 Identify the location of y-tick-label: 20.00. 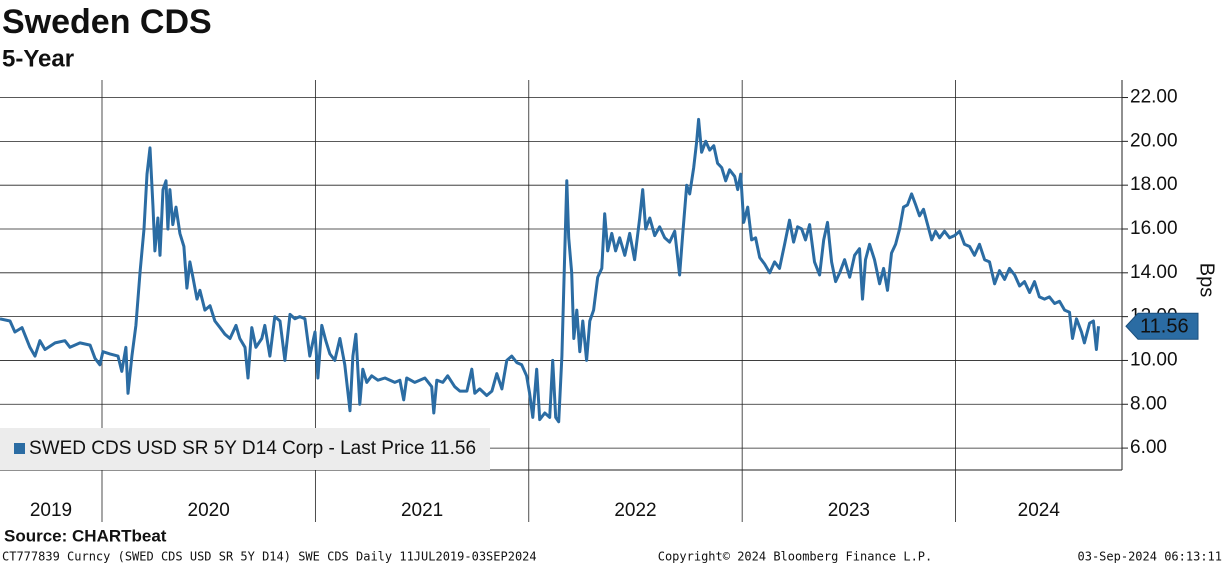
(1154, 140).